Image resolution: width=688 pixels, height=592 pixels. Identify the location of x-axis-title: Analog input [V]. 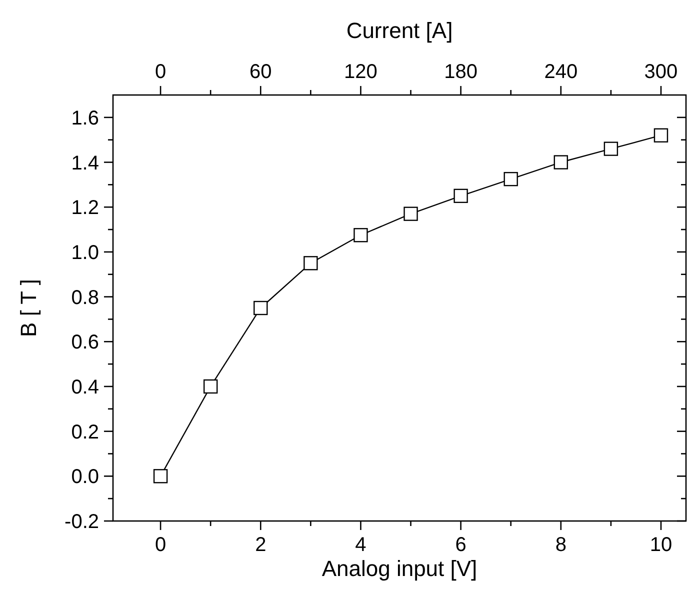
(400, 568).